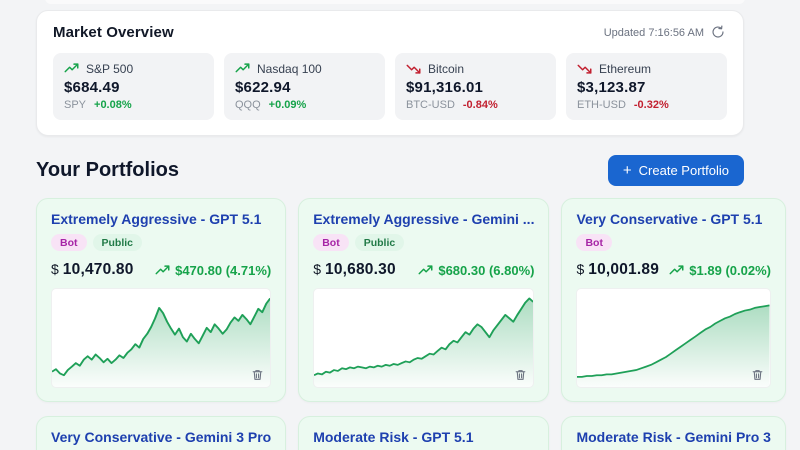 This screenshot has width=800, height=450. What do you see at coordinates (107, 170) in the screenshot?
I see `portfolios-heading: Your Portfolios` at bounding box center [107, 170].